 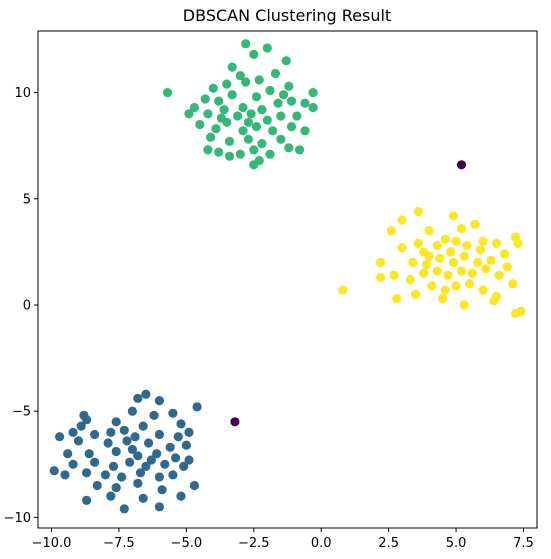 I want to click on x-tick-label: −10.0, so click(x=52, y=543).